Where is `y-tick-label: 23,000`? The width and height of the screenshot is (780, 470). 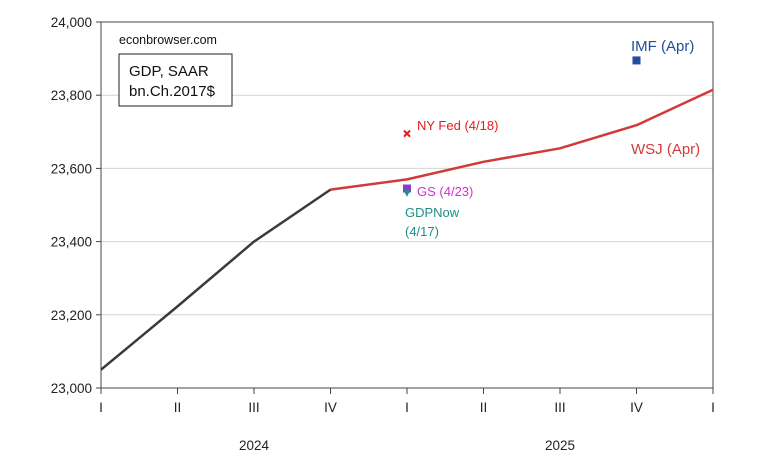
y-tick-label: 23,000 is located at coordinates (71, 388).